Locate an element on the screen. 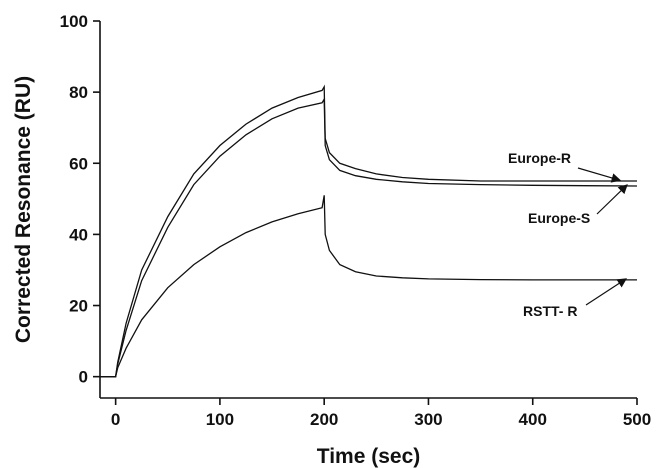  y-tick-label: 0 is located at coordinates (83, 377).